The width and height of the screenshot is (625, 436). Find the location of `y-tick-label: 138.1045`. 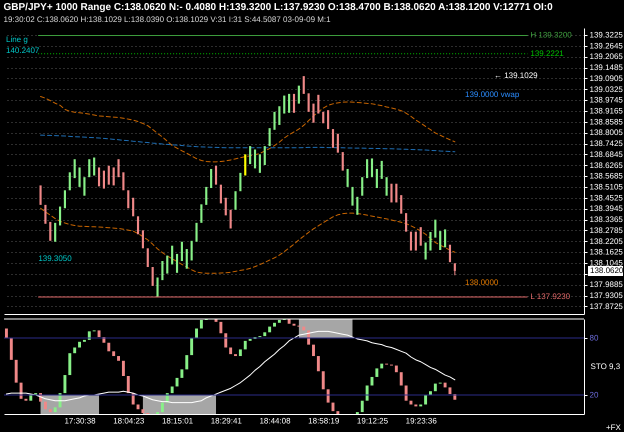

y-tick-label: 138.1045 is located at coordinates (607, 263).